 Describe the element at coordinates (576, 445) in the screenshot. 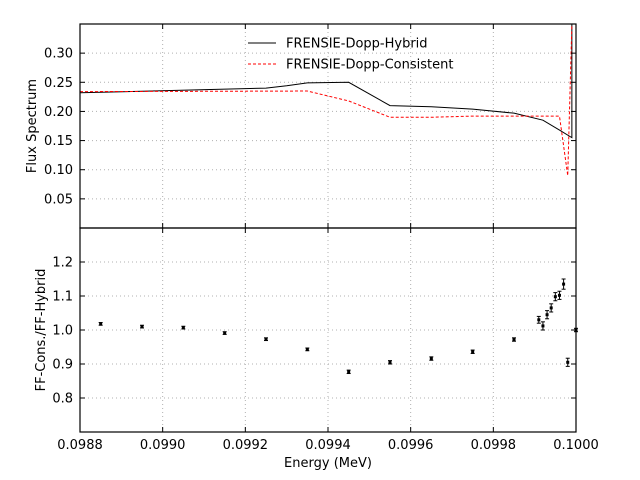

I see `xtick-label: 0.1000` at that location.